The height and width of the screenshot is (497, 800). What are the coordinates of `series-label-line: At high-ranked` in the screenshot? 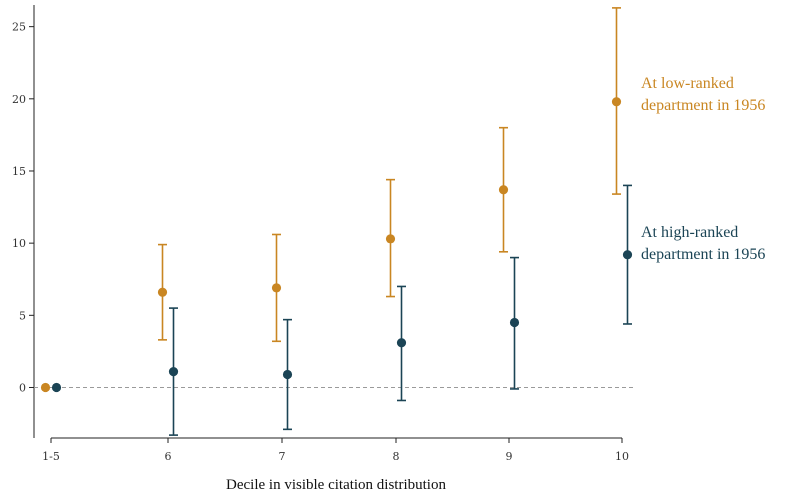 It's located at (689, 232).